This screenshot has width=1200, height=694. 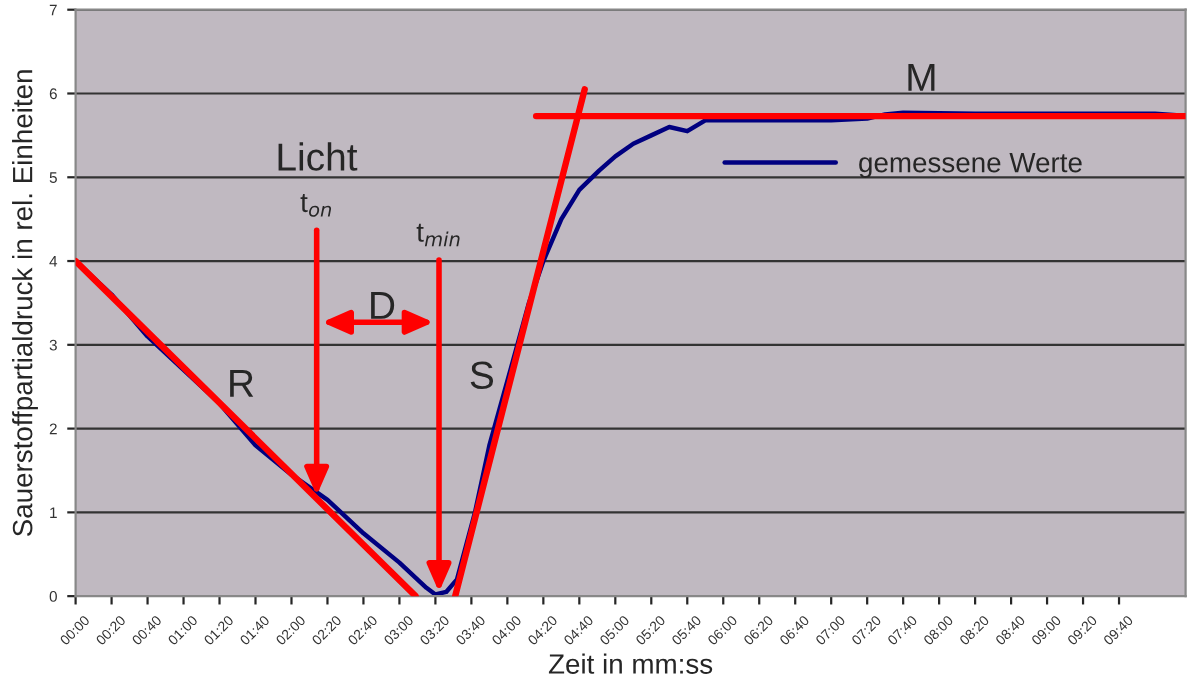 I want to click on annotation: S, so click(x=482, y=375).